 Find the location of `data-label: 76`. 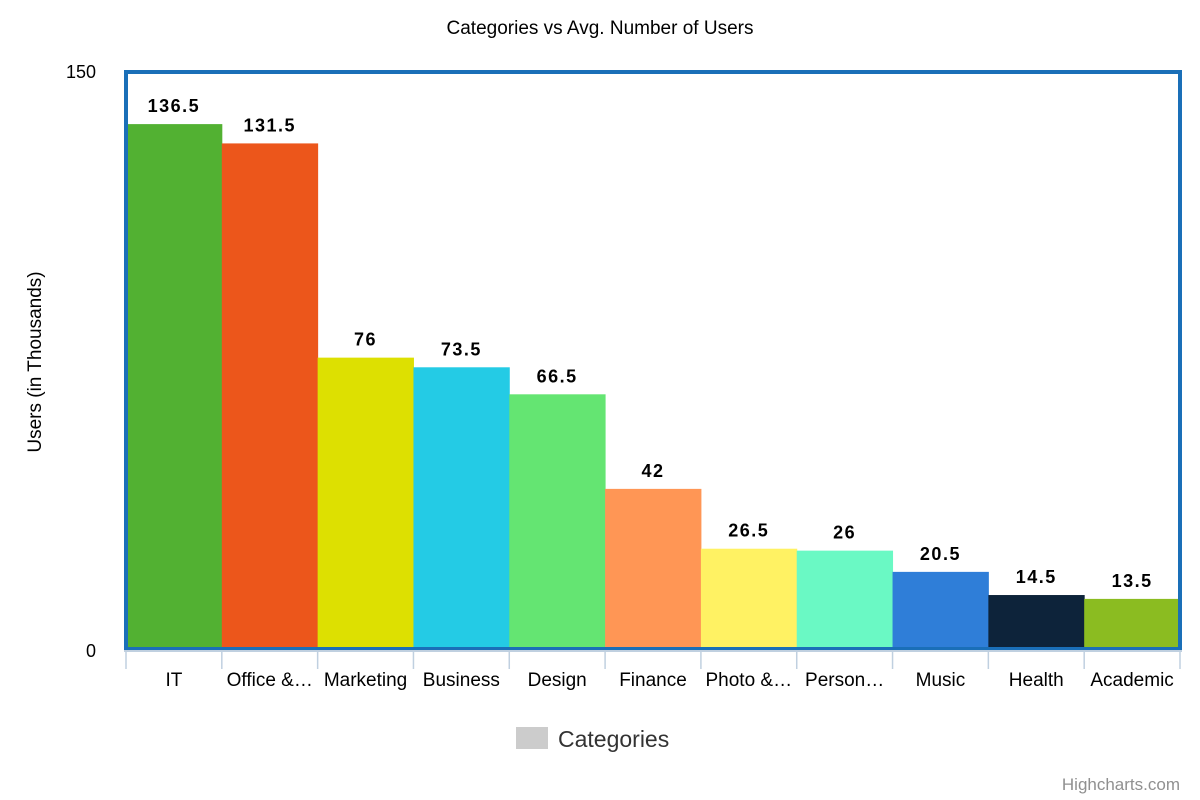

data-label: 76 is located at coordinates (365, 340).